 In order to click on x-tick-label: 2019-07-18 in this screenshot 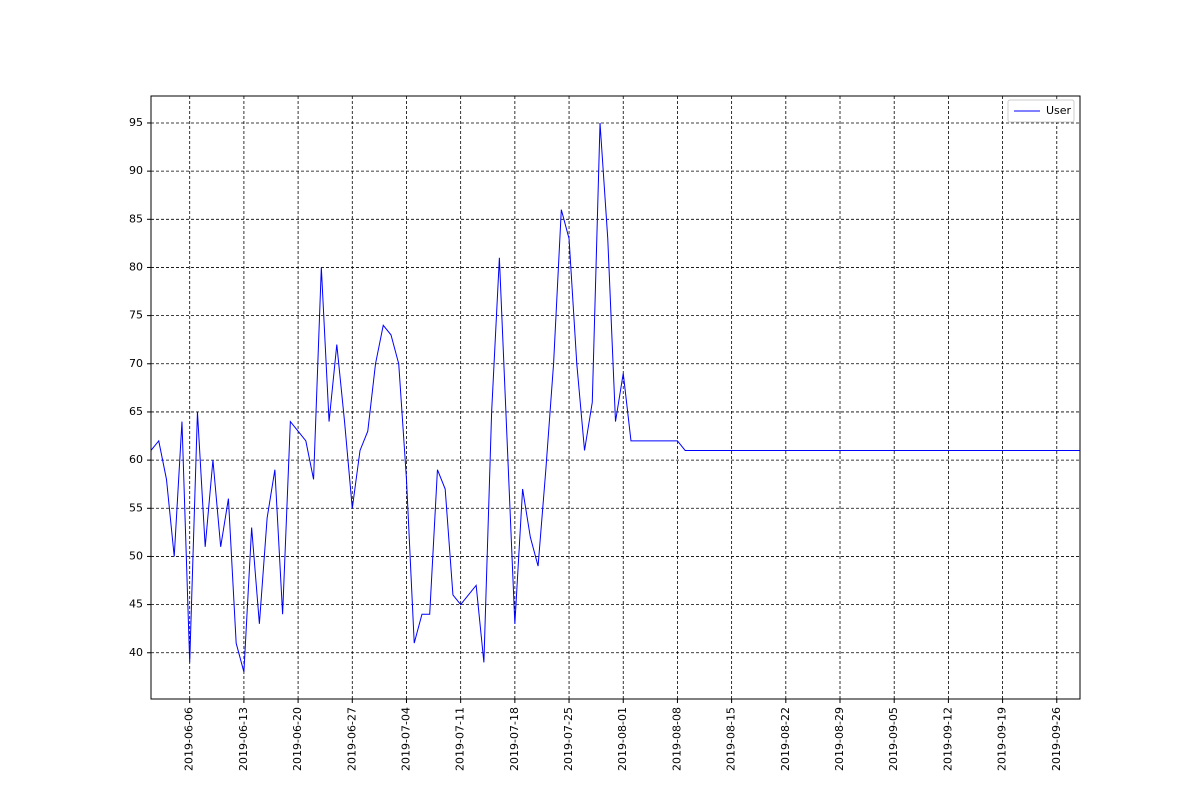, I will do `click(514, 739)`.